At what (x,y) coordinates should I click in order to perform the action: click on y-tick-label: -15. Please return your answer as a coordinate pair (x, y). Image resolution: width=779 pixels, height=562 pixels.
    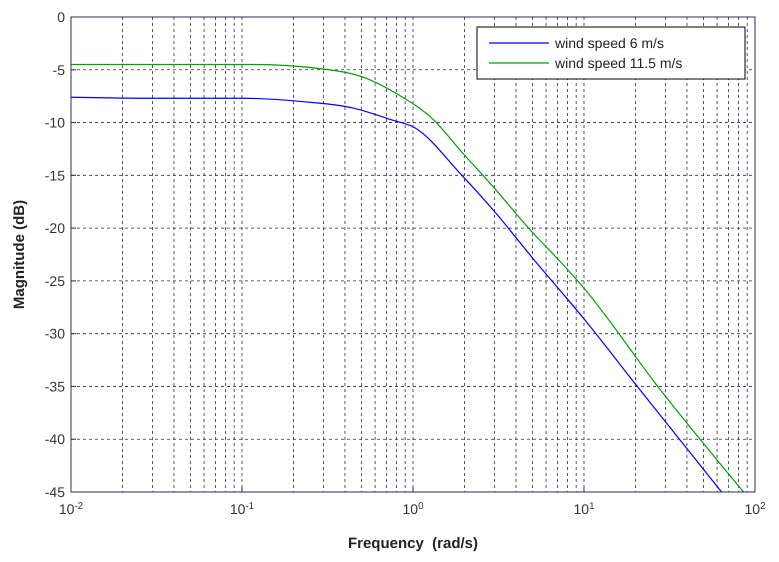
    Looking at the image, I should click on (55, 175).